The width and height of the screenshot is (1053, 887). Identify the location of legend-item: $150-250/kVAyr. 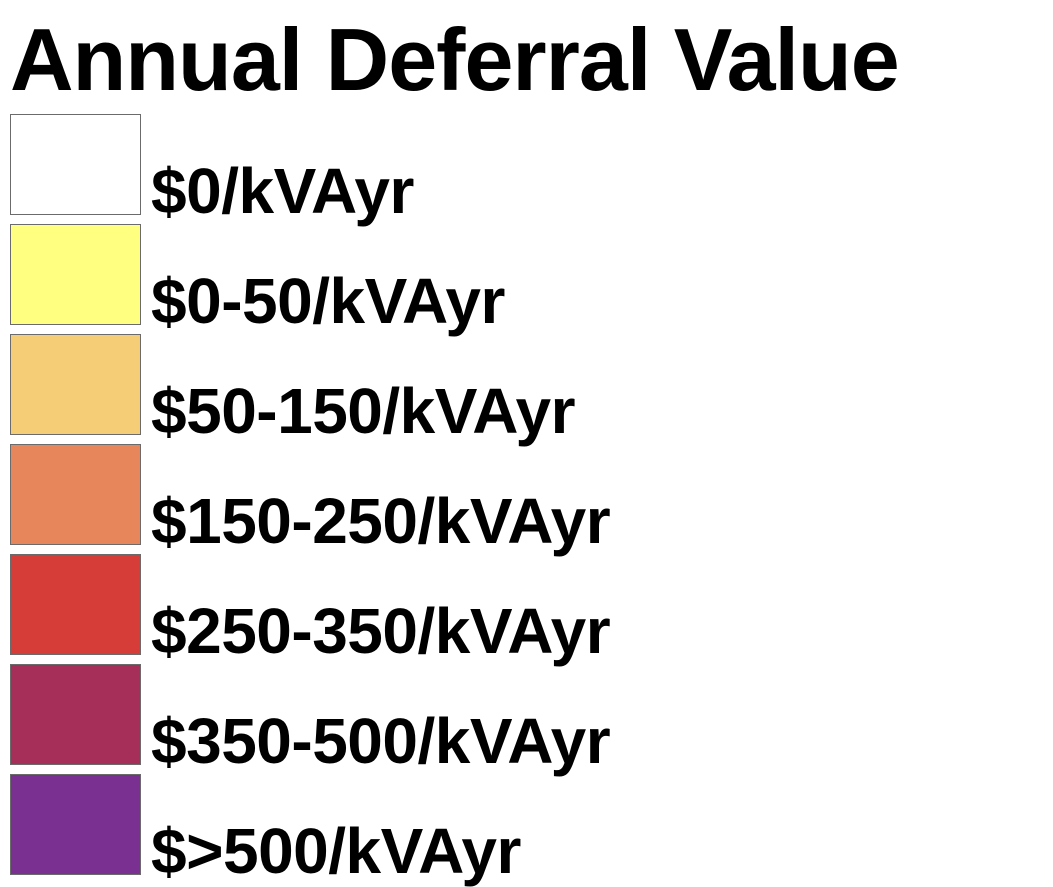
(510, 500).